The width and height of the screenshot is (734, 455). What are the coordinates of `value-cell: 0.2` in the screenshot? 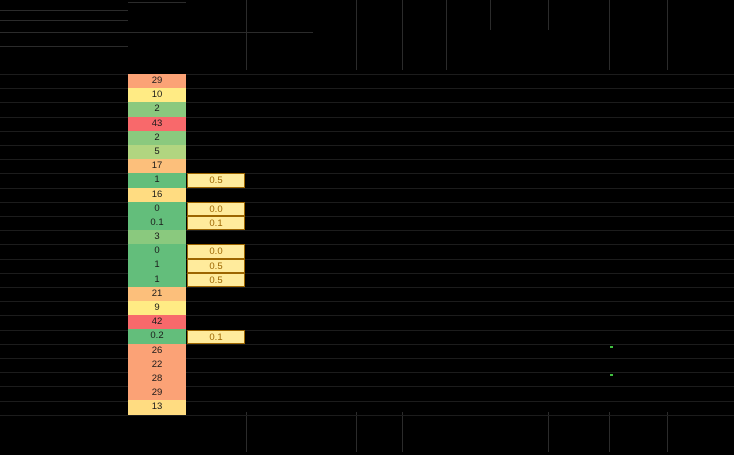 It's located at (157, 336).